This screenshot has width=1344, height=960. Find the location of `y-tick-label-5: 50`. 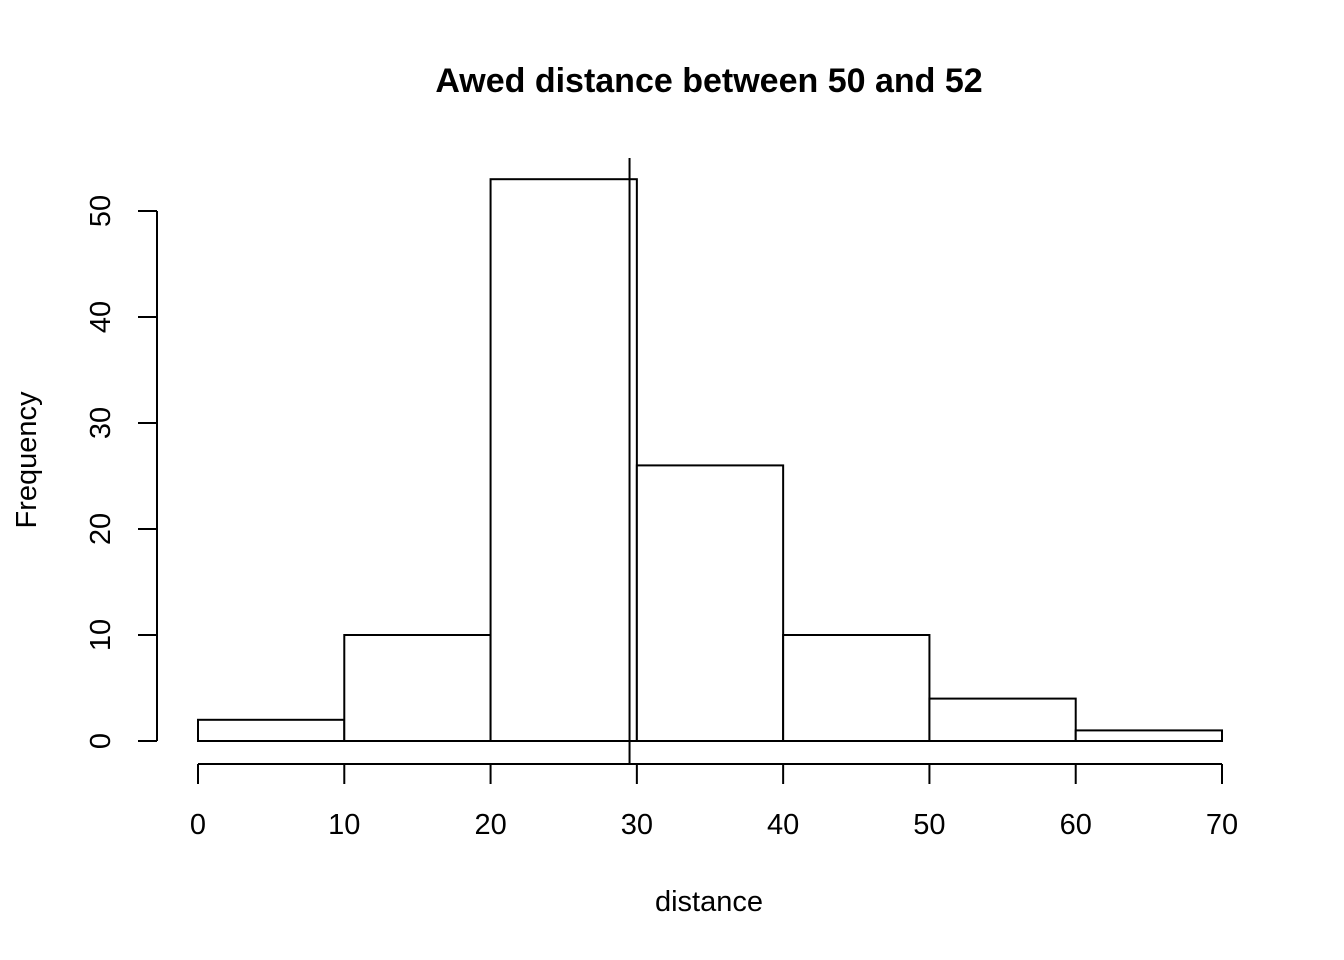

y-tick-label-5: 50 is located at coordinates (101, 211).